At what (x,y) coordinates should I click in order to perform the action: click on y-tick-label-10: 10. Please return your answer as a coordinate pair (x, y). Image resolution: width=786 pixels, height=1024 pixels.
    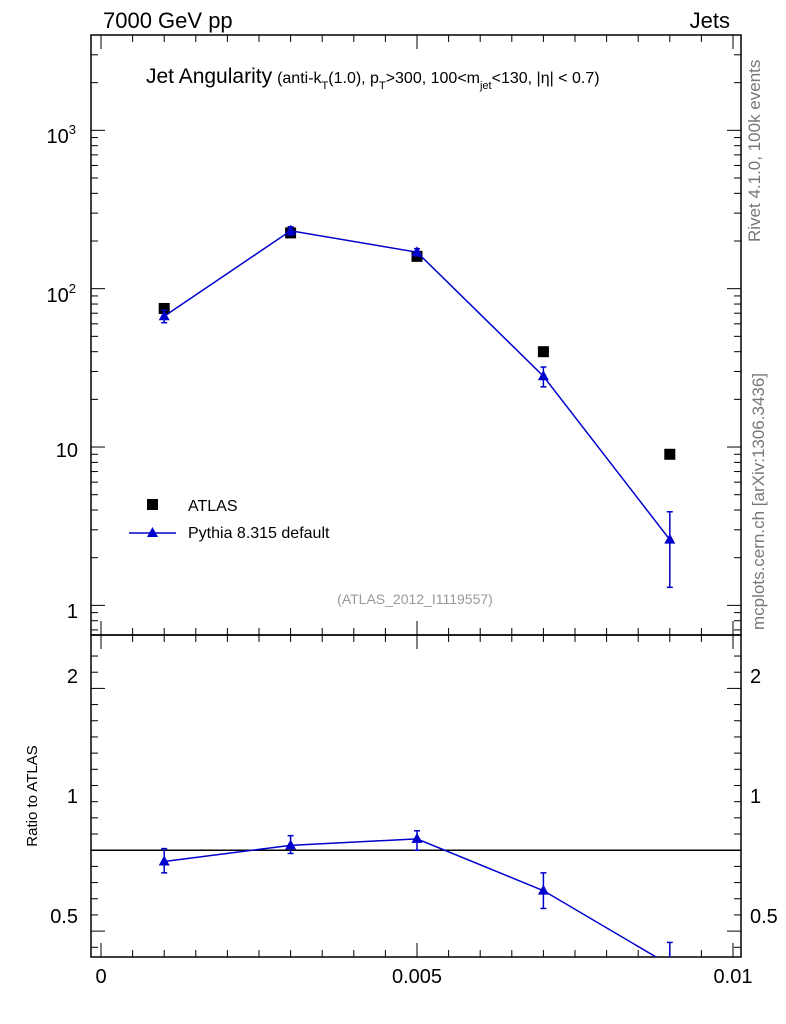
    Looking at the image, I should click on (67, 451).